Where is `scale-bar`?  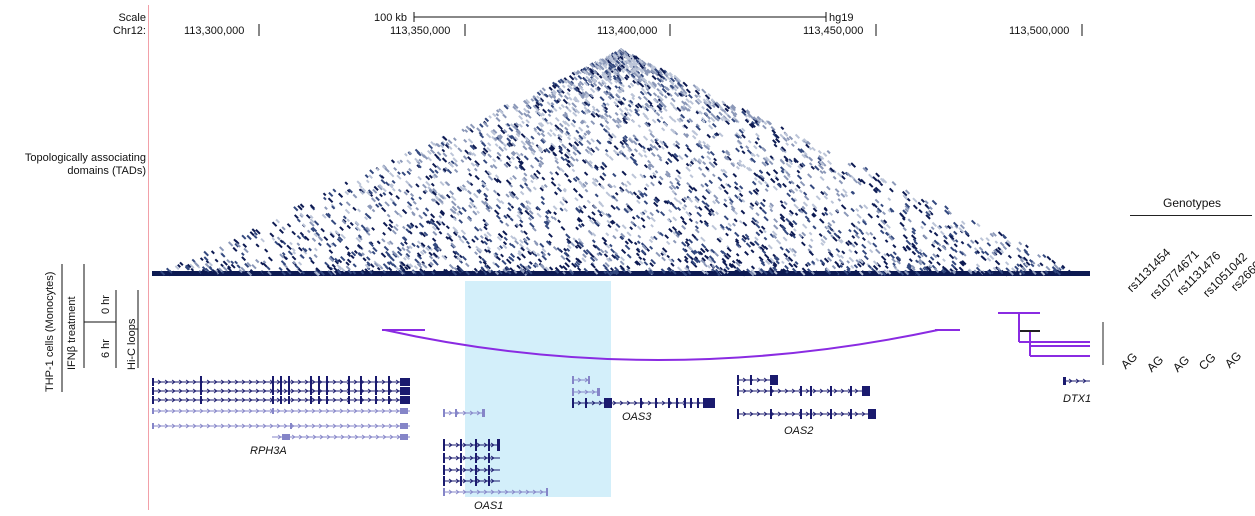
scale-bar is located at coordinates (620, 17).